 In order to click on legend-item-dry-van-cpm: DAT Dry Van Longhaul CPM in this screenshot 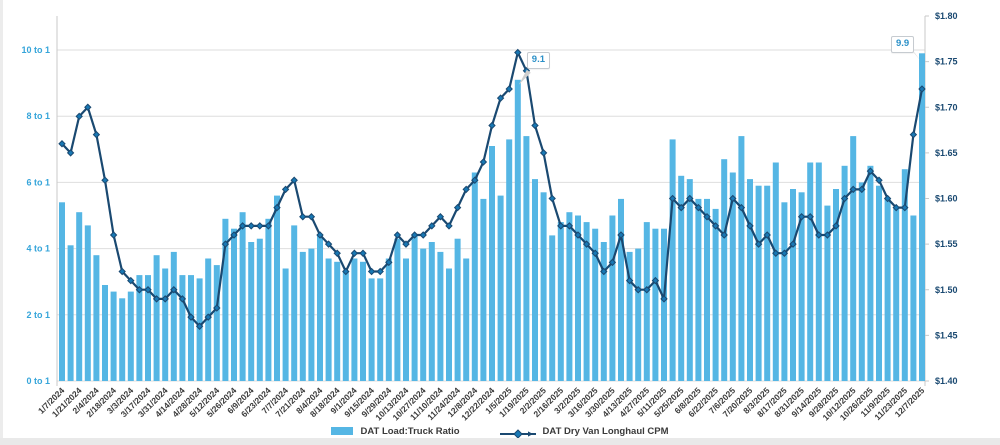, I will do `click(584, 432)`.